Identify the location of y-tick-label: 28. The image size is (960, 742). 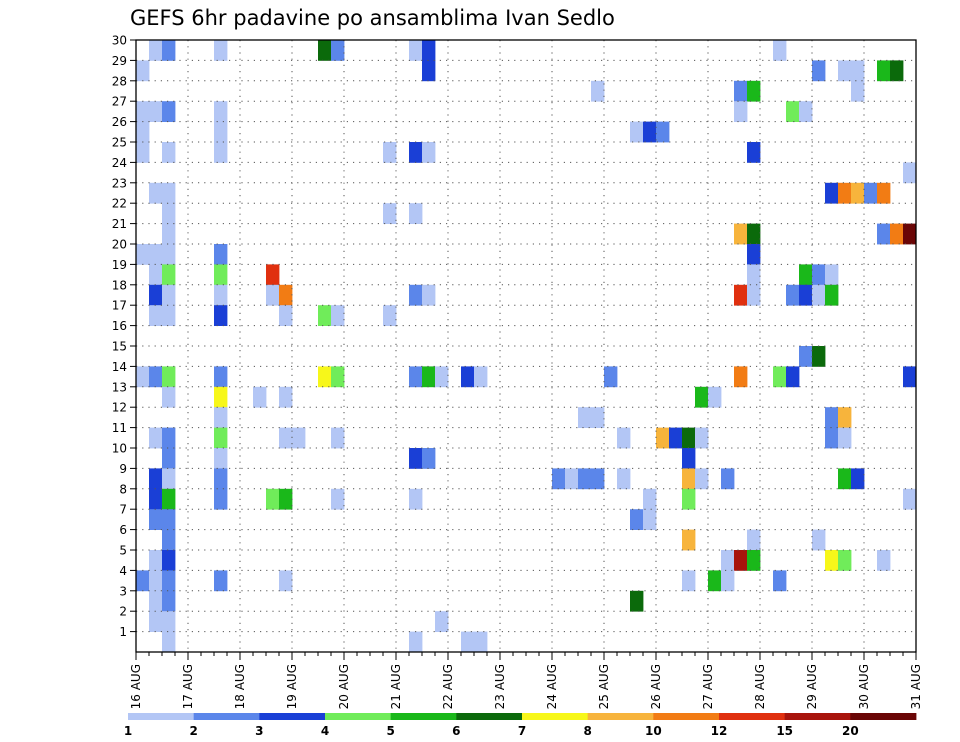
(119, 81).